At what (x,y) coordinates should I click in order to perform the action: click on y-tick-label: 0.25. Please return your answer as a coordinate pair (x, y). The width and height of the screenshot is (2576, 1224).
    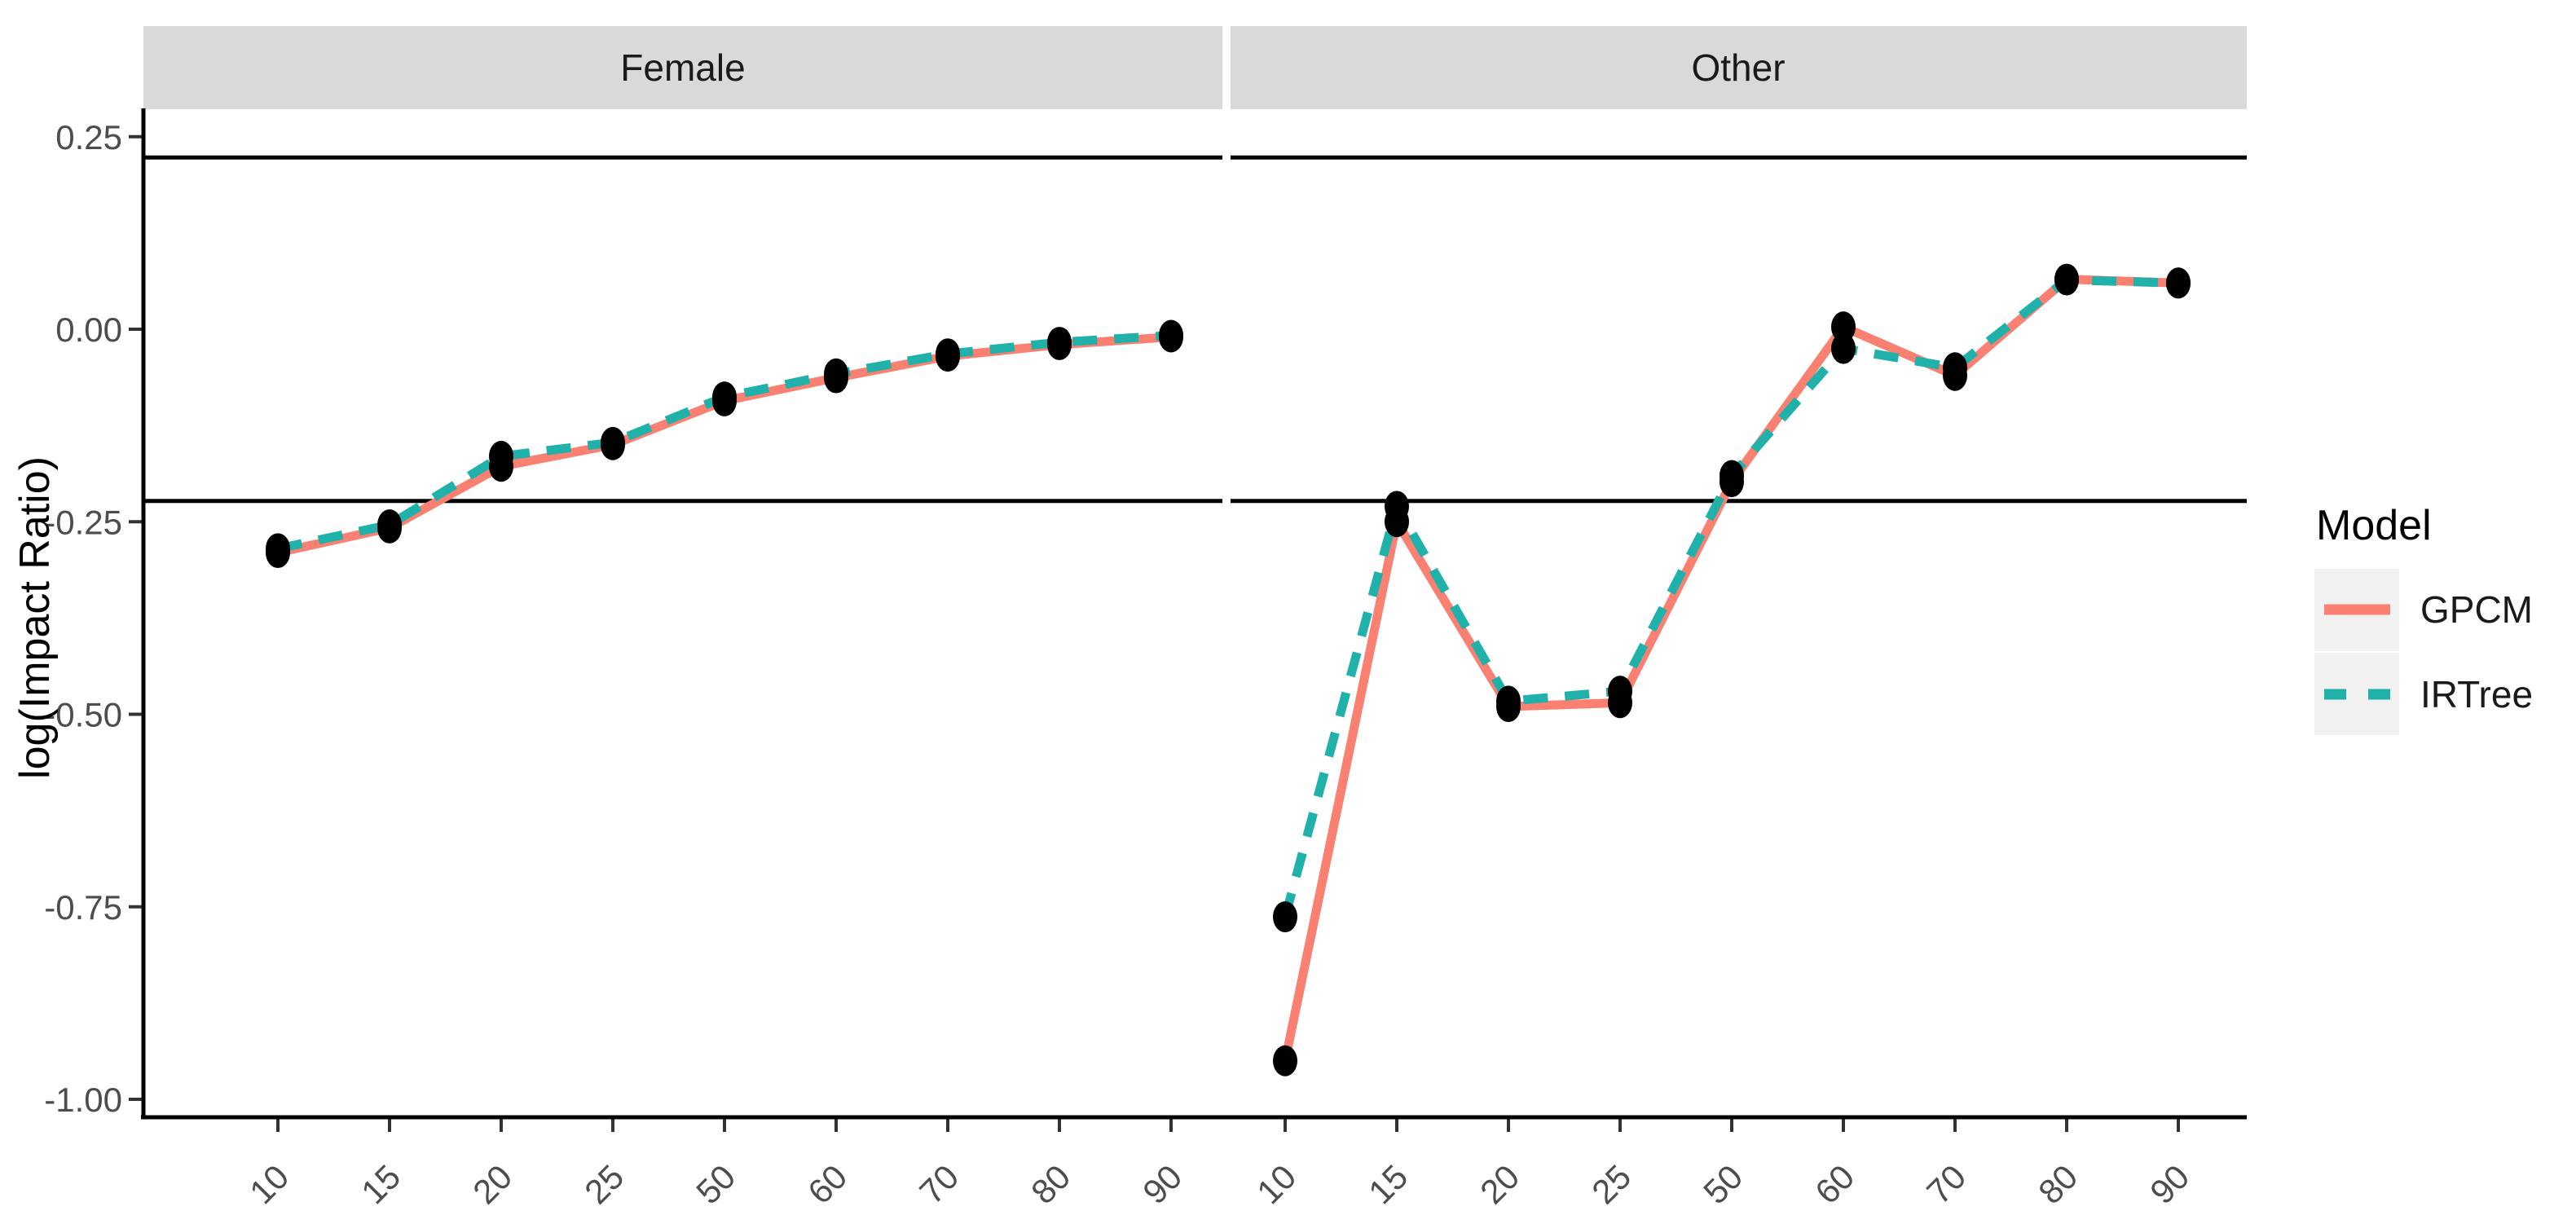
    Looking at the image, I should click on (88, 137).